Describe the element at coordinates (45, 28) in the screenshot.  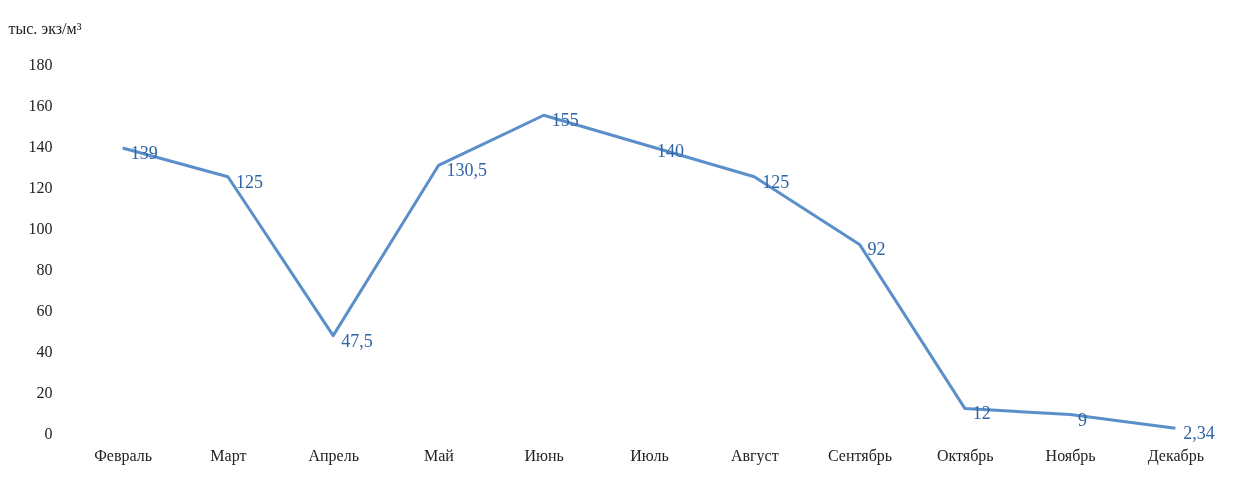
I see `y-axis-title: тыс. экз/м³` at that location.